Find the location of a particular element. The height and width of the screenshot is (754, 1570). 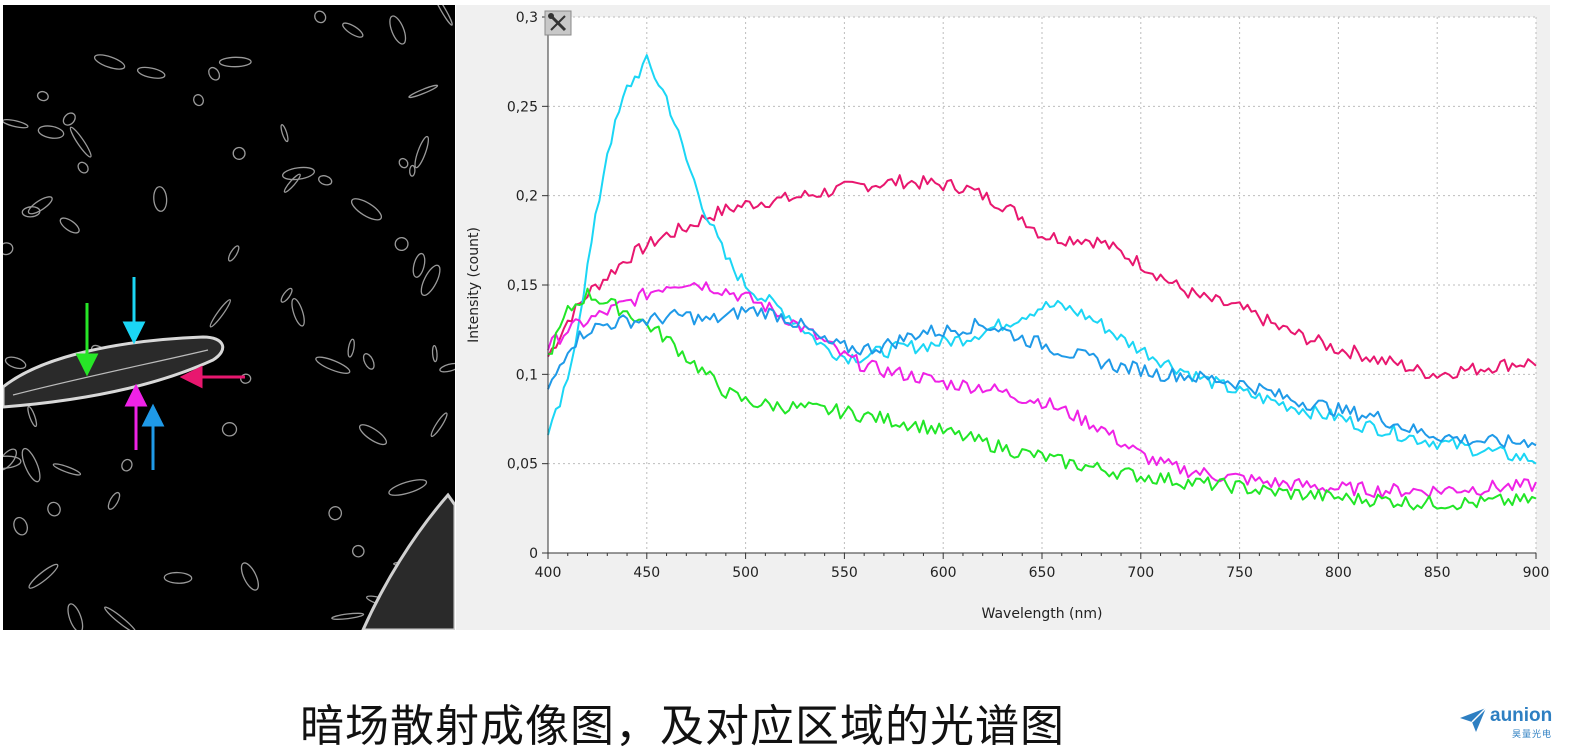

x-tick-label: 850 is located at coordinates (1437, 573).